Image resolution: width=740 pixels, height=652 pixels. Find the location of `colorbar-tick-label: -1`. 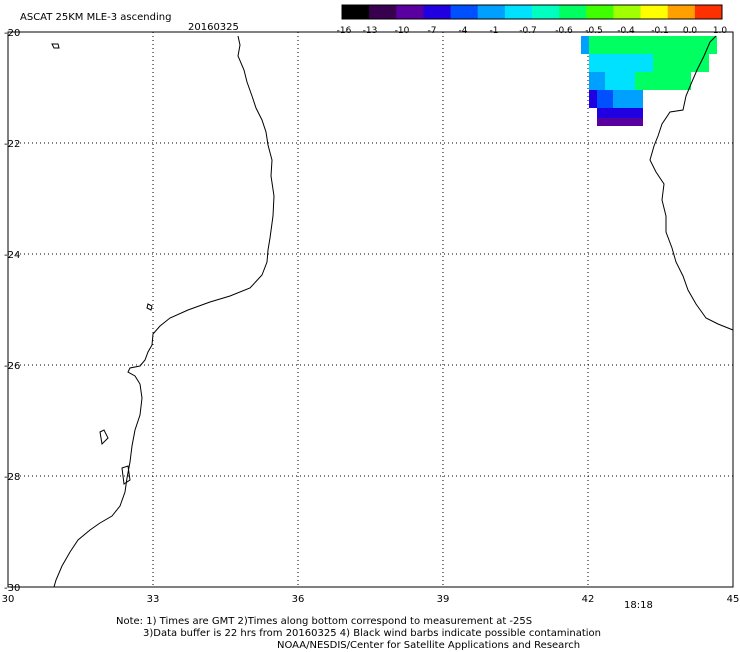

colorbar-tick-label: -1 is located at coordinates (494, 31).